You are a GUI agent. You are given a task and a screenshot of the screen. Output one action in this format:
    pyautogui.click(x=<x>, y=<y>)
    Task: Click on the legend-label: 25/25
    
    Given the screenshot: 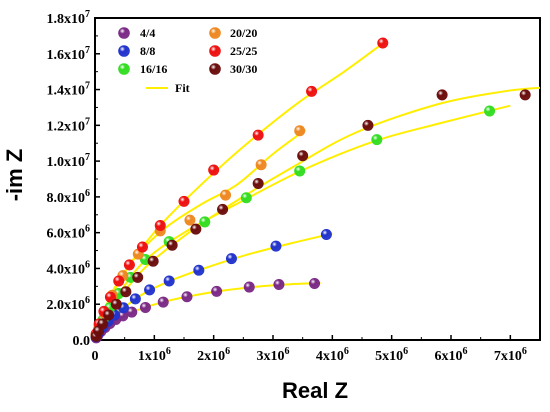 What is the action you would take?
    pyautogui.click(x=243, y=51)
    